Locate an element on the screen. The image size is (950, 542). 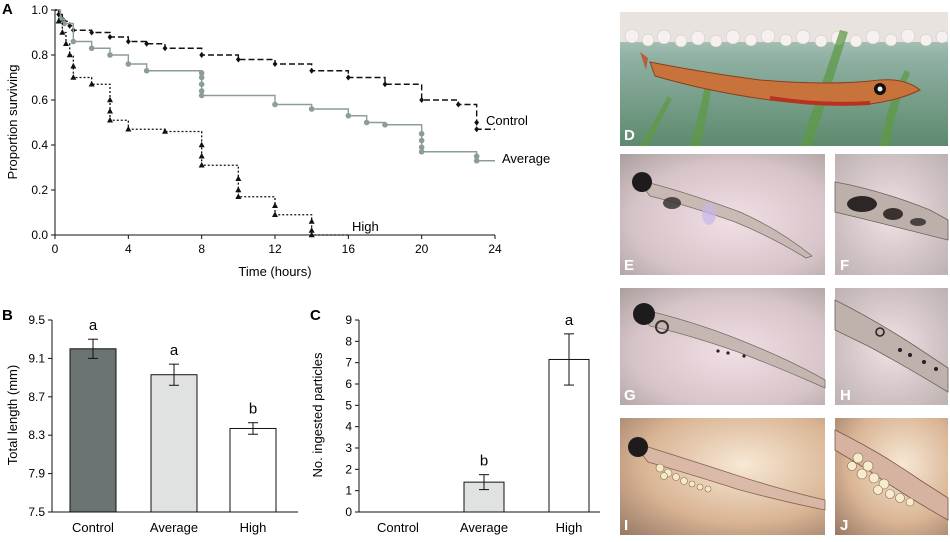
y-tick-label: 8.7 is located at coordinates (36, 397).